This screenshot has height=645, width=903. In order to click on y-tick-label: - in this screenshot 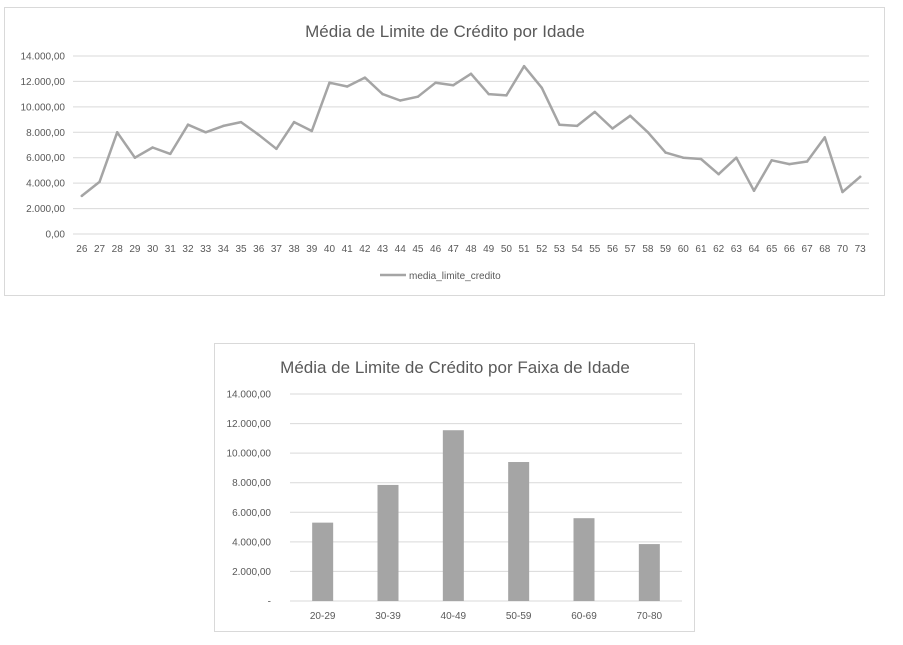, I will do `click(269, 602)`.